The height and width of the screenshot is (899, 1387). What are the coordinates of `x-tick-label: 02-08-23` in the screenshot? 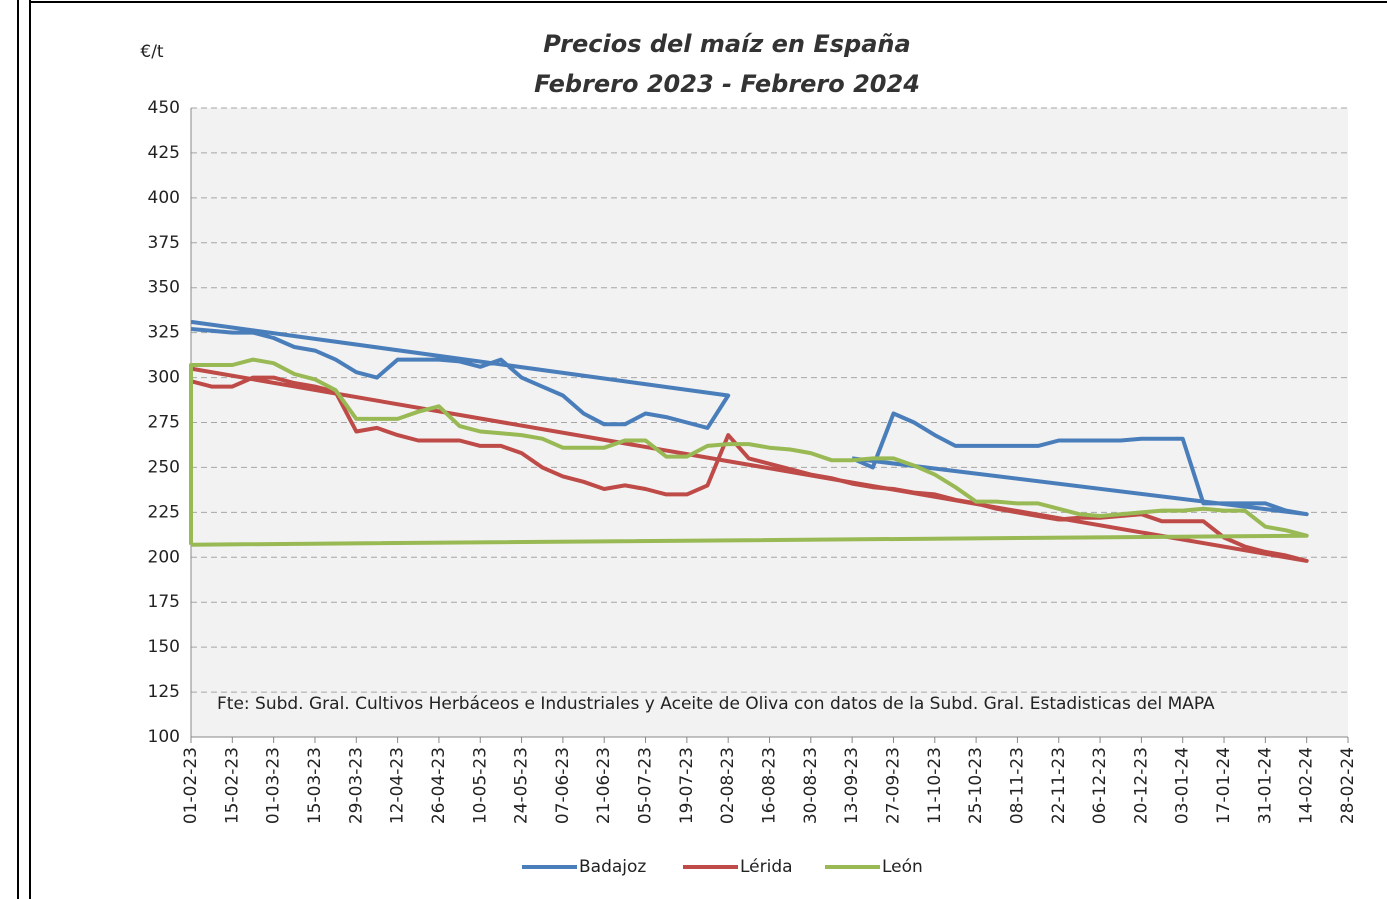 It's located at (728, 785).